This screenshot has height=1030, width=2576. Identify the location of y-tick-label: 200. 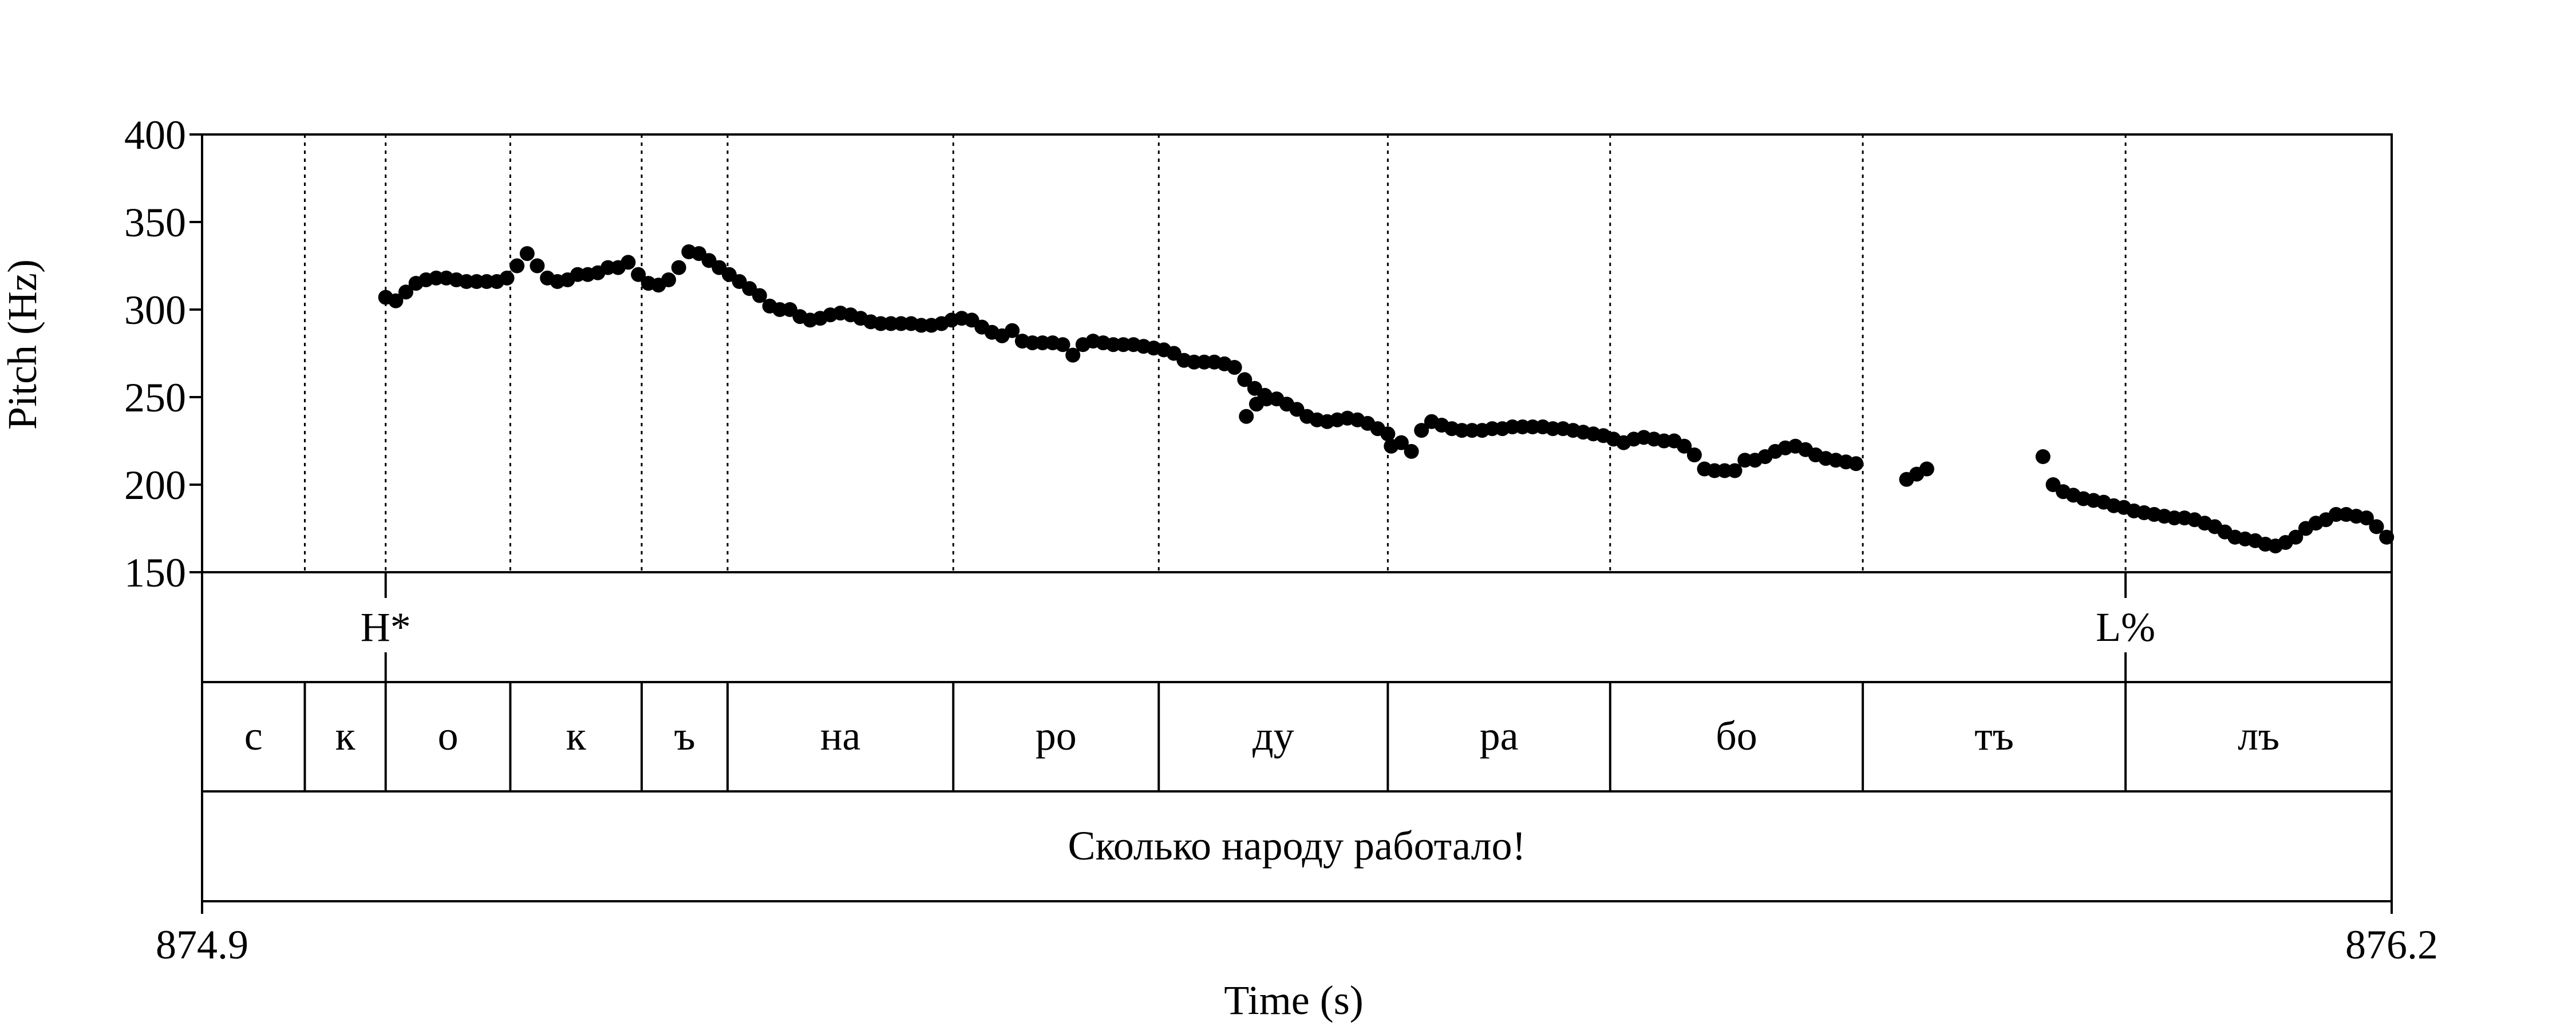
(155, 485).